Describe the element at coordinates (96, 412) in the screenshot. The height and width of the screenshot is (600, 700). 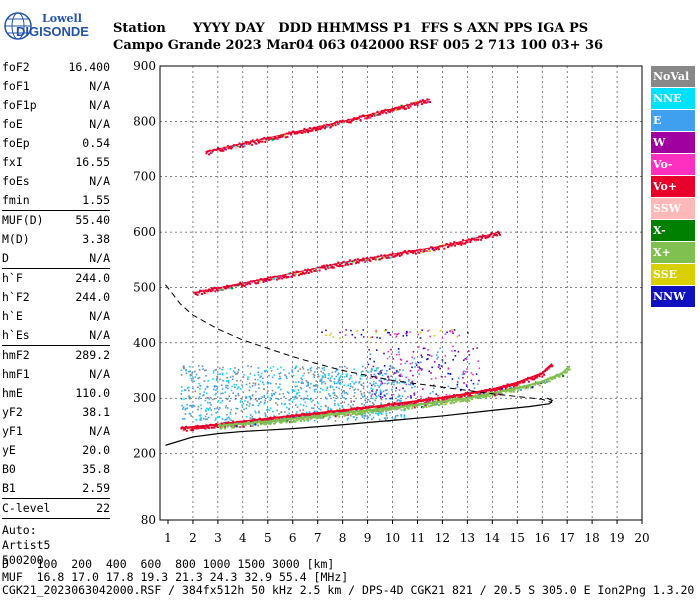
I see `param-value: 38.1` at that location.